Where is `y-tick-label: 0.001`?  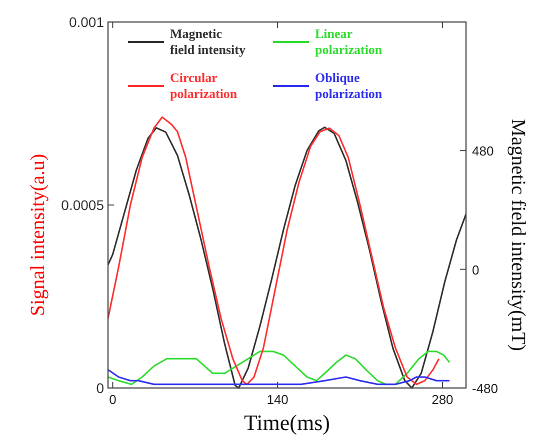 y-tick-label: 0.001 is located at coordinates (86, 22).